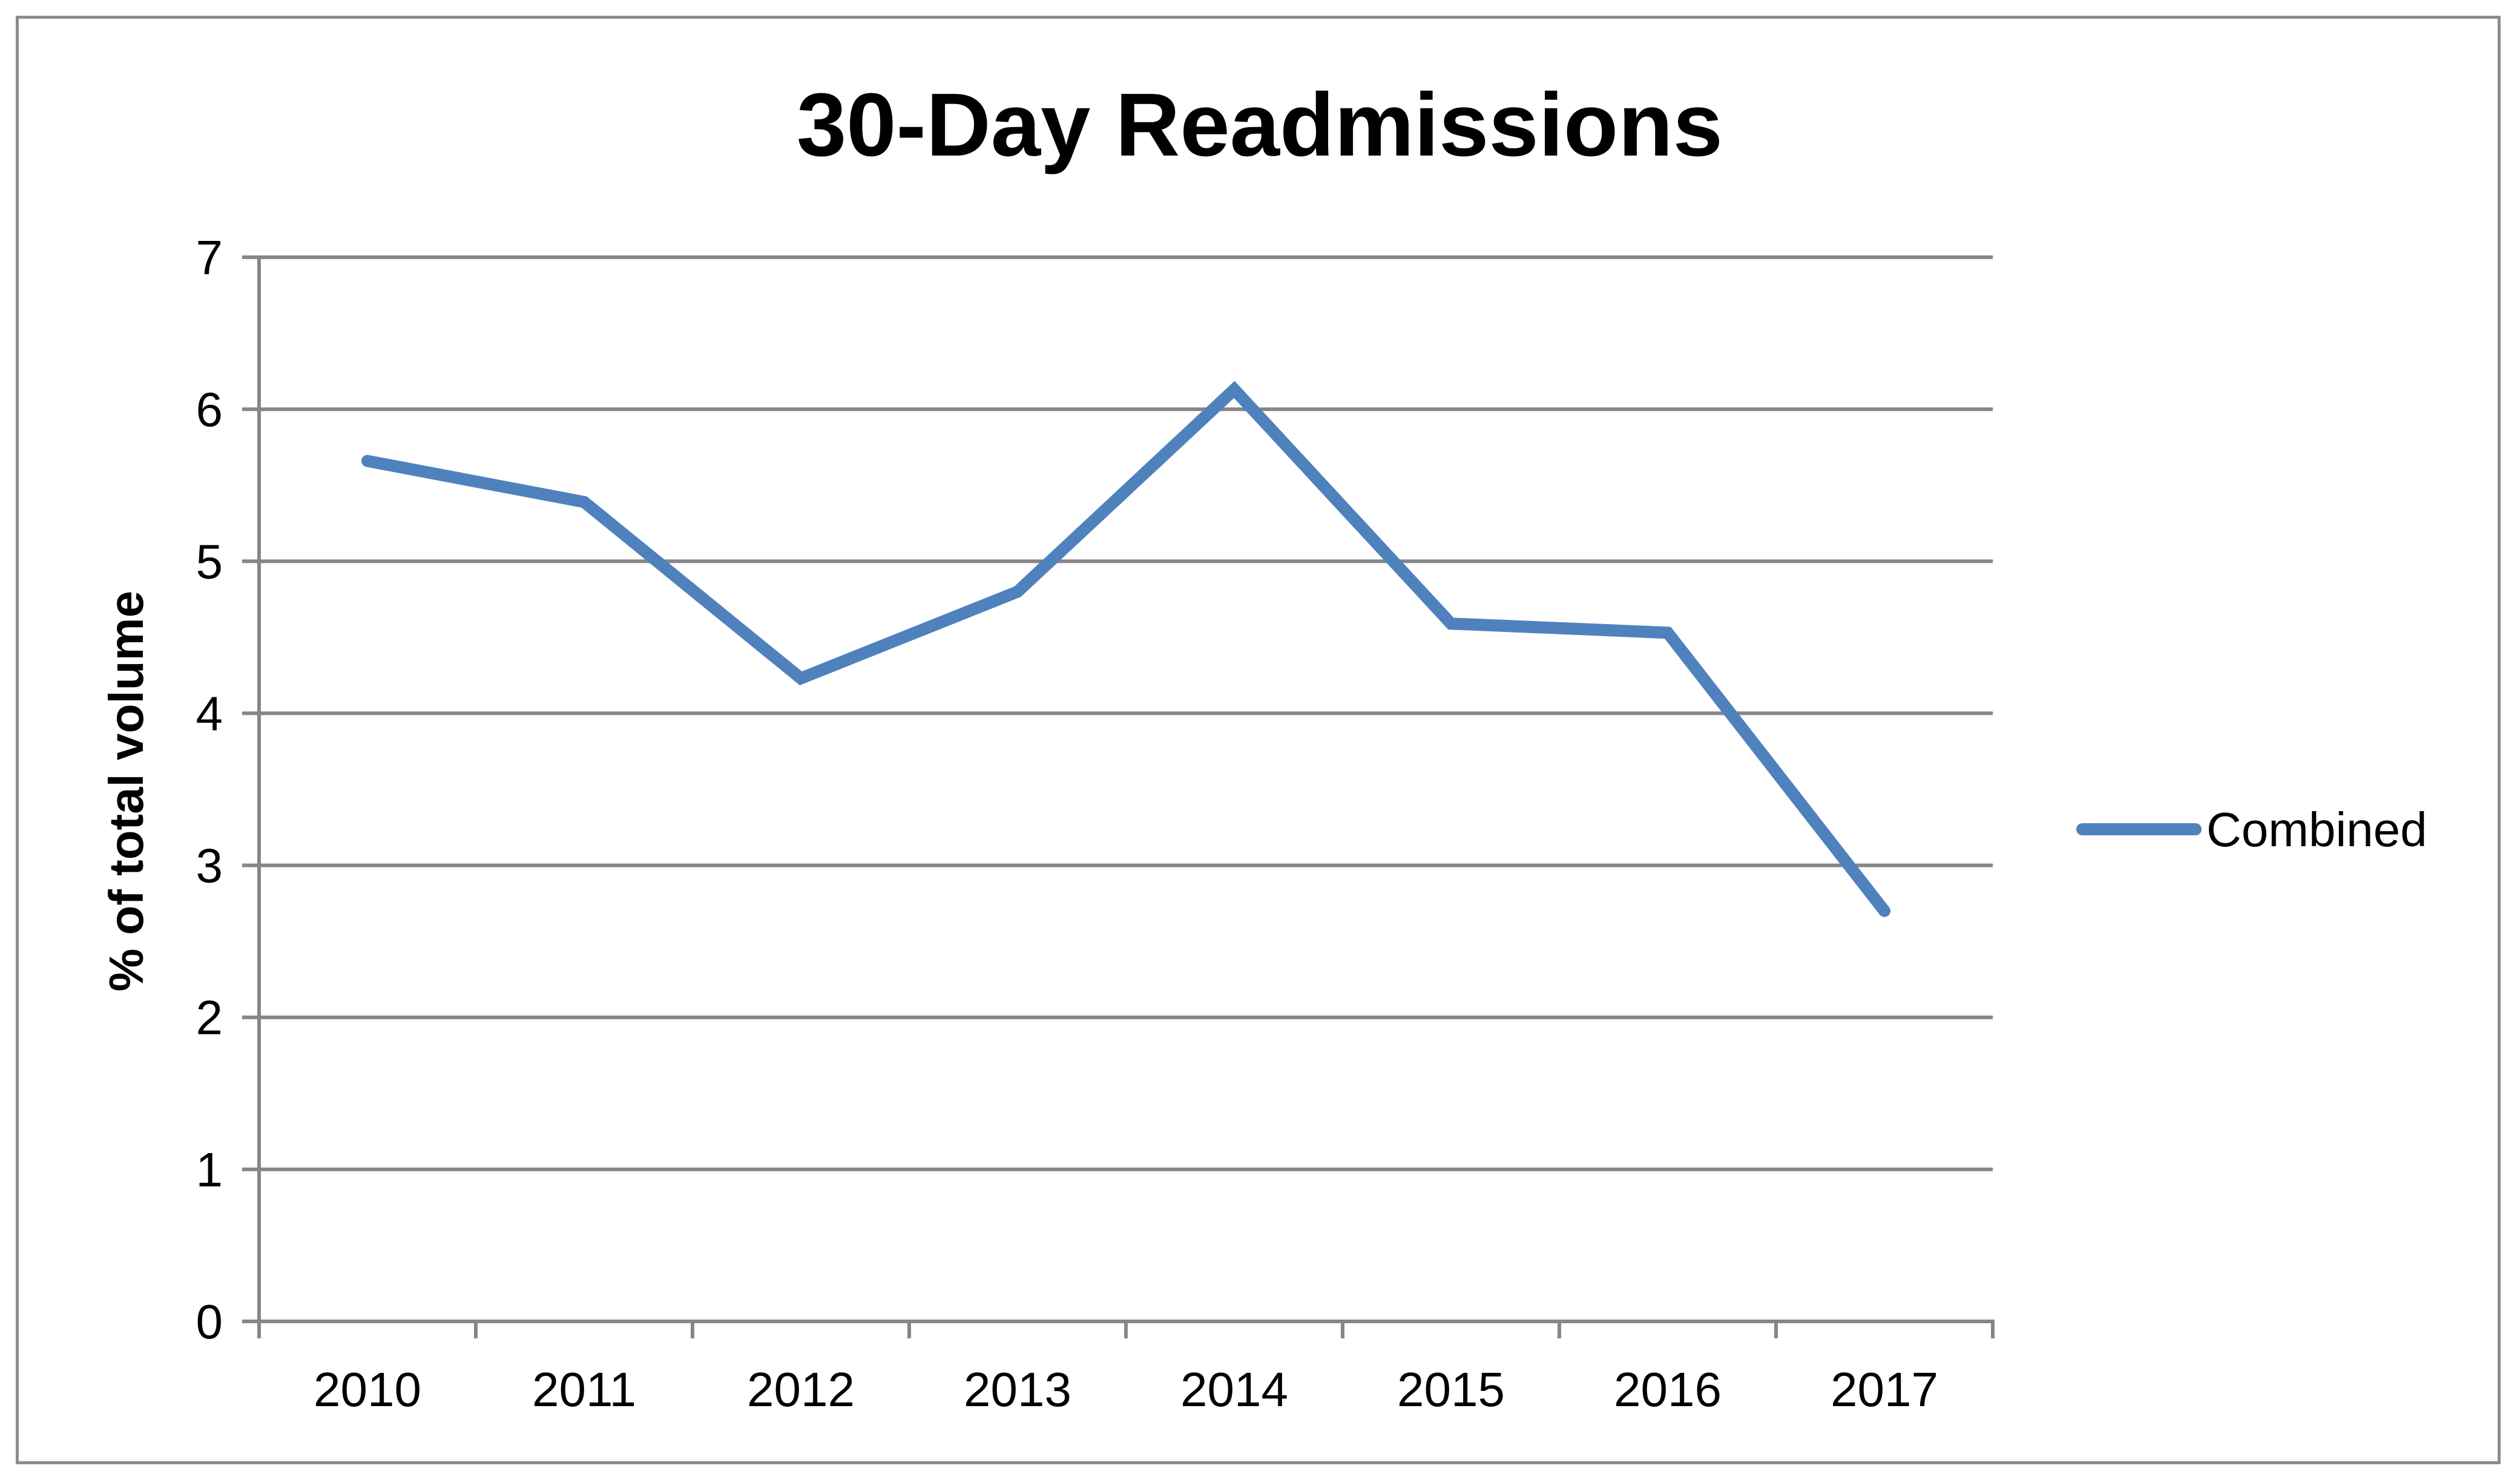 The image size is (2520, 1483). I want to click on x-tick-label-2017: 2017, so click(1884, 1390).